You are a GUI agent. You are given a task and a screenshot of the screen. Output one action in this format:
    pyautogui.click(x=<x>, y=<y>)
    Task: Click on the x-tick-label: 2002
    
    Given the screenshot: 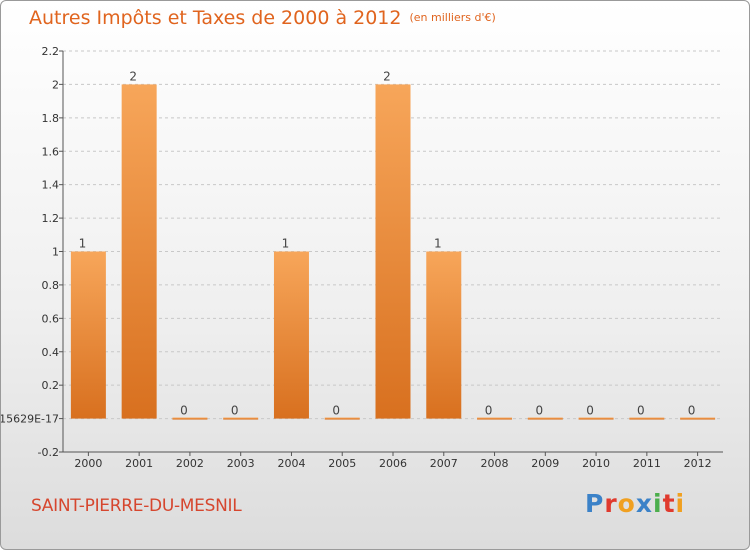 What is the action you would take?
    pyautogui.click(x=190, y=463)
    